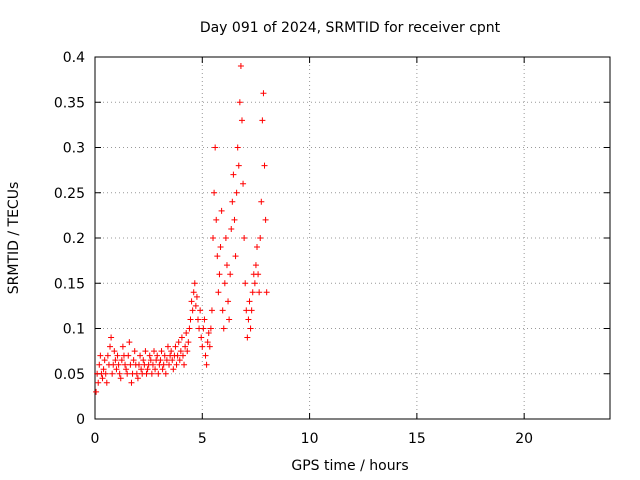 The width and height of the screenshot is (640, 480). Describe the element at coordinates (202, 439) in the screenshot. I see `x-tick-label: 5` at that location.